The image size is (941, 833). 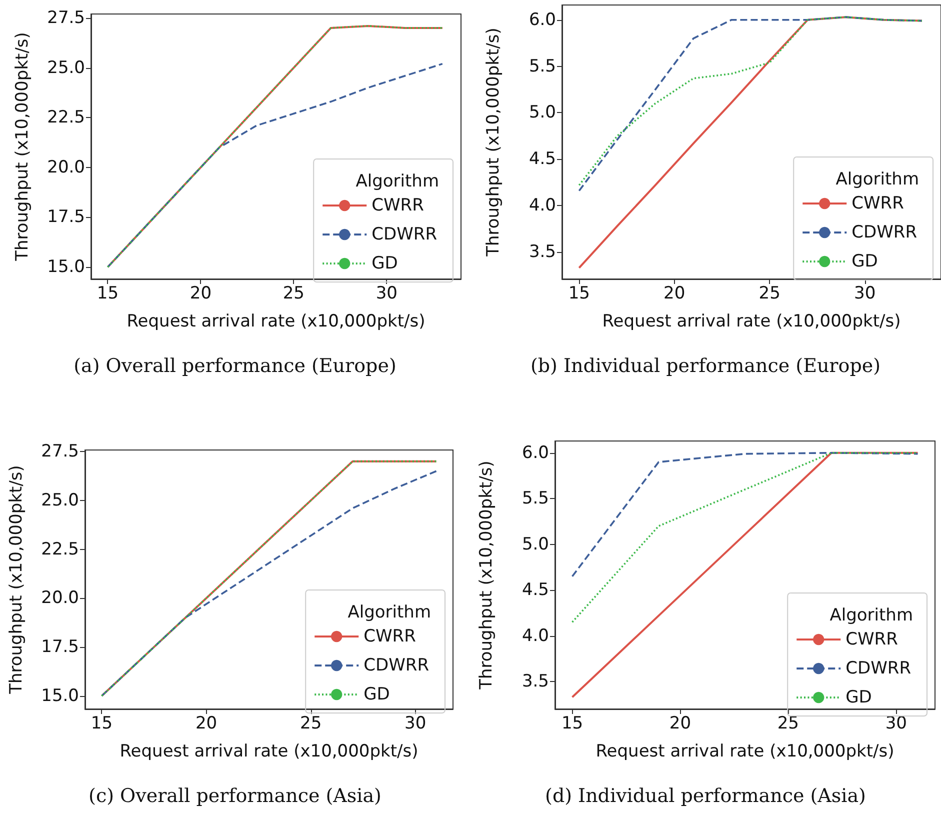 I want to click on text: (a) Overall performance (Europe), so click(x=235, y=366).